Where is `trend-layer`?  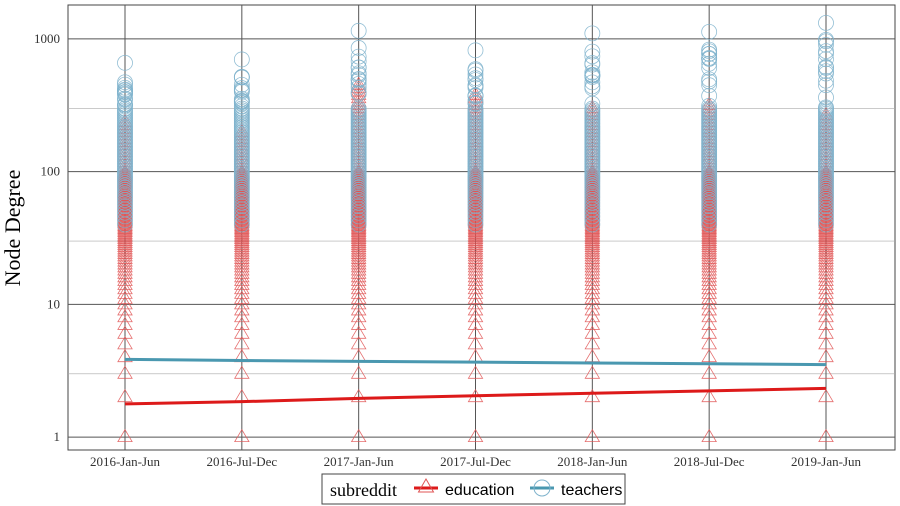 trend-layer is located at coordinates (475, 381).